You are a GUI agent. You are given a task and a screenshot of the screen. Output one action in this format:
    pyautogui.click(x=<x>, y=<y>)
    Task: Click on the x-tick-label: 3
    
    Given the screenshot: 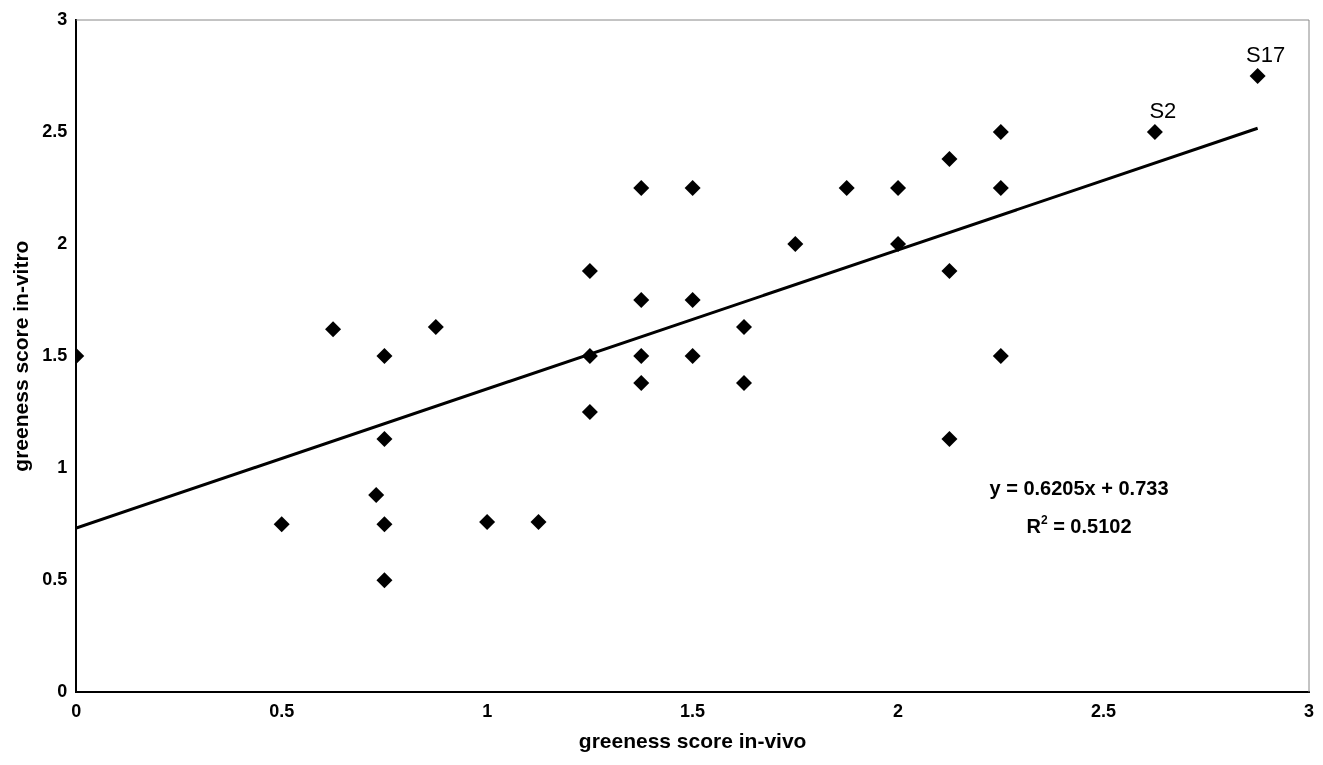 What is the action you would take?
    pyautogui.click(x=1309, y=710)
    